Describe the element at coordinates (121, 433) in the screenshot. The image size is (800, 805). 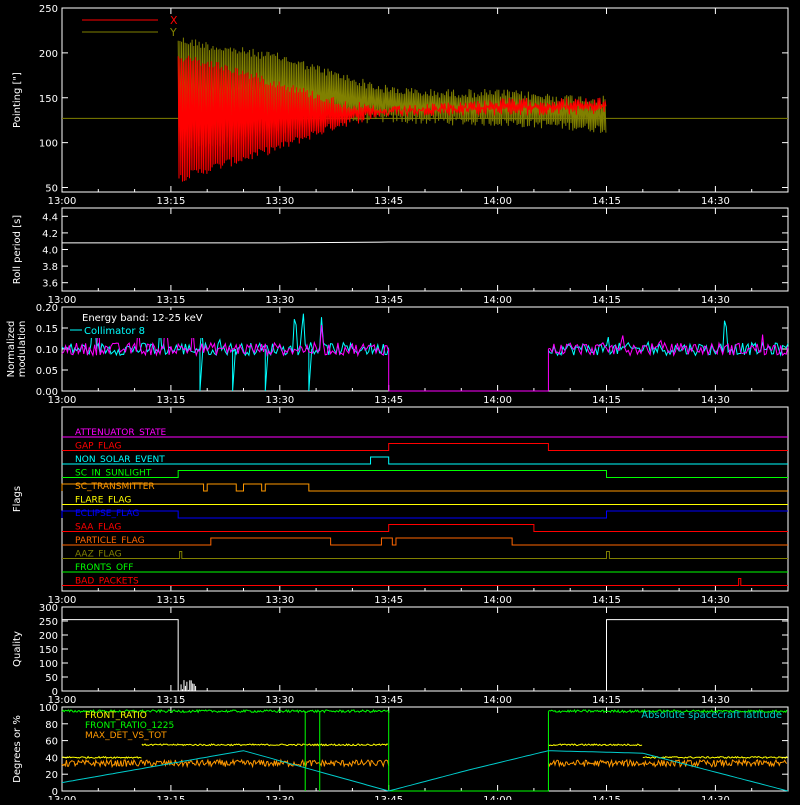
I see `flag-label: ATTENUATOR_STATE` at that location.